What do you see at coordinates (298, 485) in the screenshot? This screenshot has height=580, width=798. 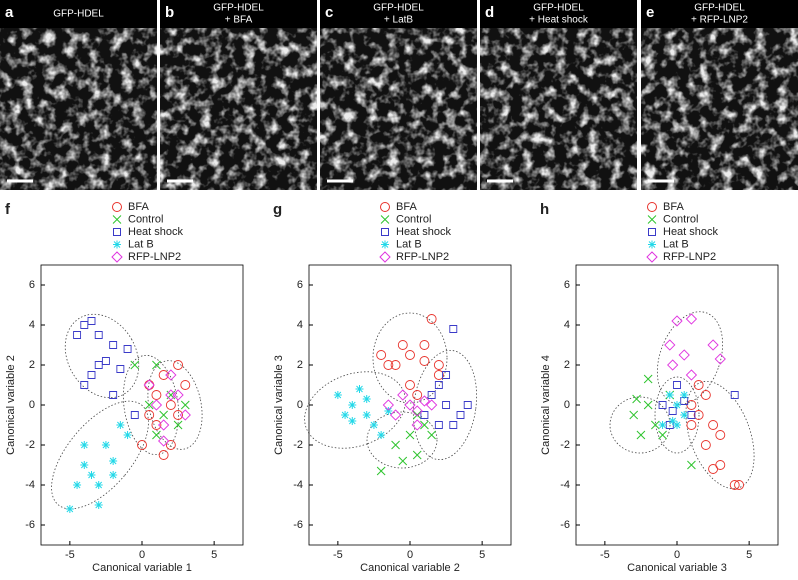 I see `y-tick-label: -4` at bounding box center [298, 485].